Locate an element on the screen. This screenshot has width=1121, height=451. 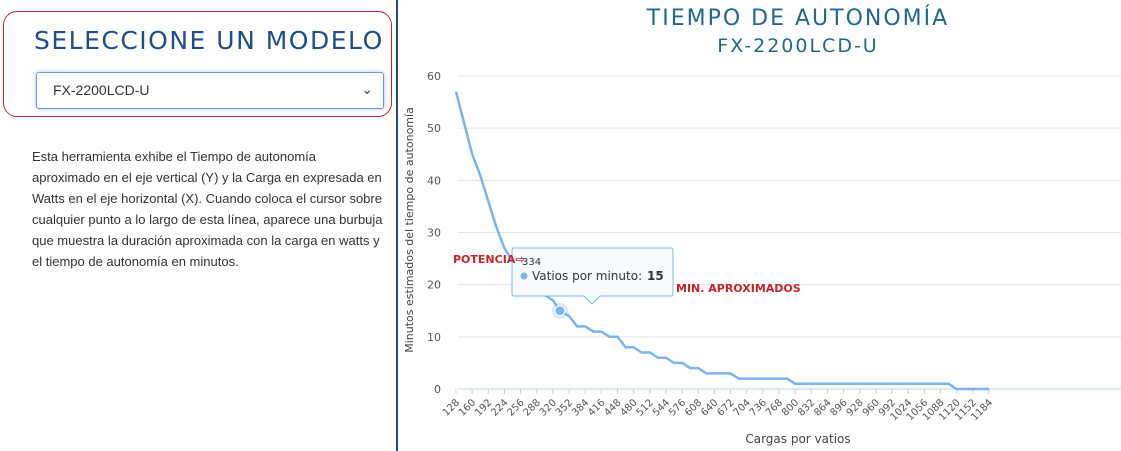
y-axis-ticks: 0 10 20 30 40 50 60 is located at coordinates (434, 233).